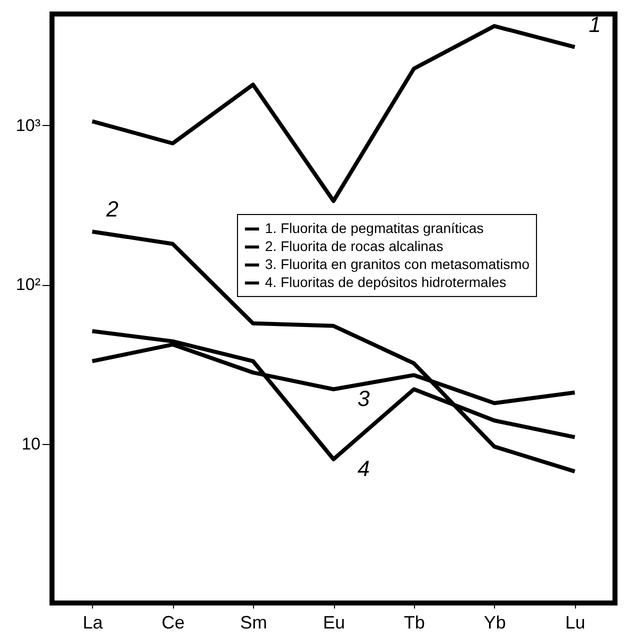  Describe the element at coordinates (31, 444) in the screenshot. I see `y-tick-label: 10` at that location.